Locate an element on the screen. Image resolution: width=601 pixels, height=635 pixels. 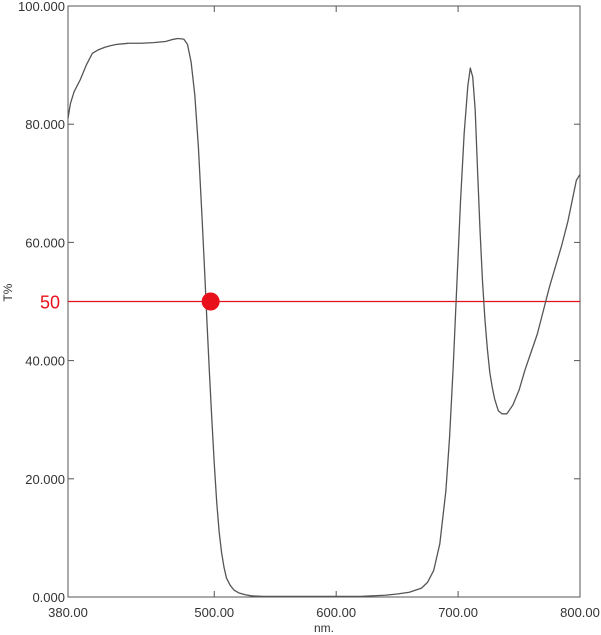
y-tick-label-40: 40.000 is located at coordinates (45, 361).